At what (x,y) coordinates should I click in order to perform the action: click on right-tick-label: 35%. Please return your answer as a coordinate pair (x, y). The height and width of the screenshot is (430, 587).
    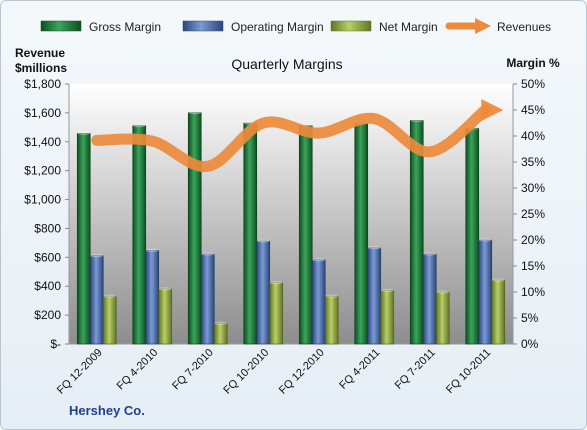
    Looking at the image, I should click on (533, 162).